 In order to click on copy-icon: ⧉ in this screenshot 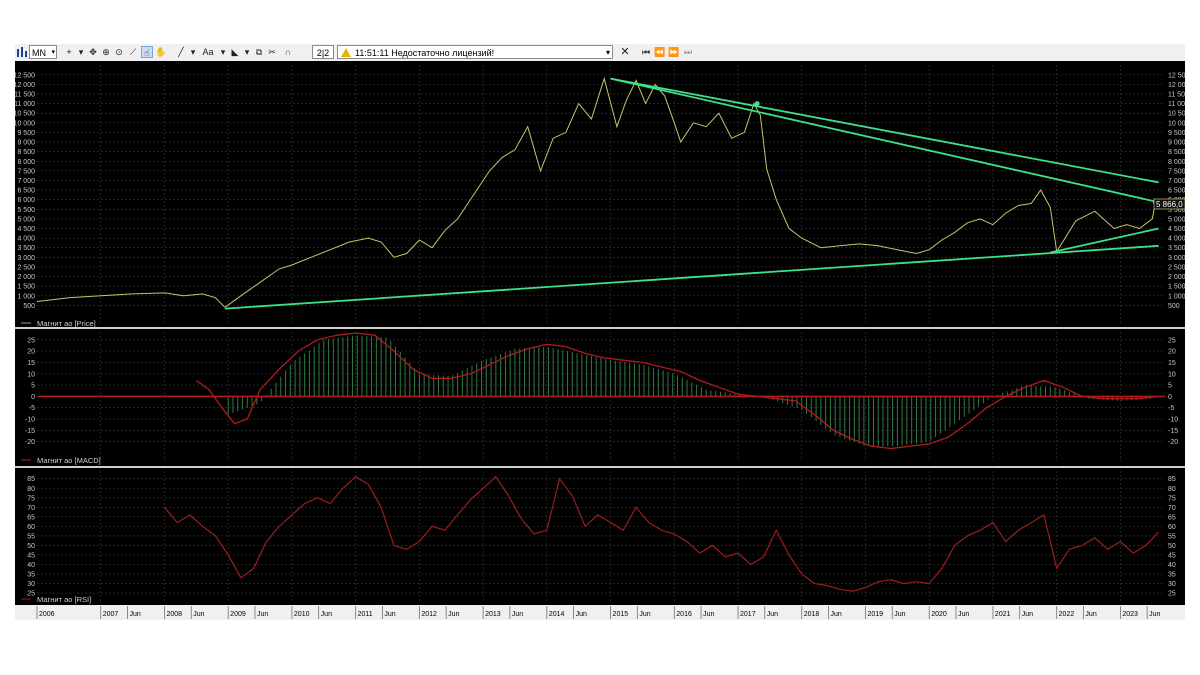, I will do `click(259, 52)`.